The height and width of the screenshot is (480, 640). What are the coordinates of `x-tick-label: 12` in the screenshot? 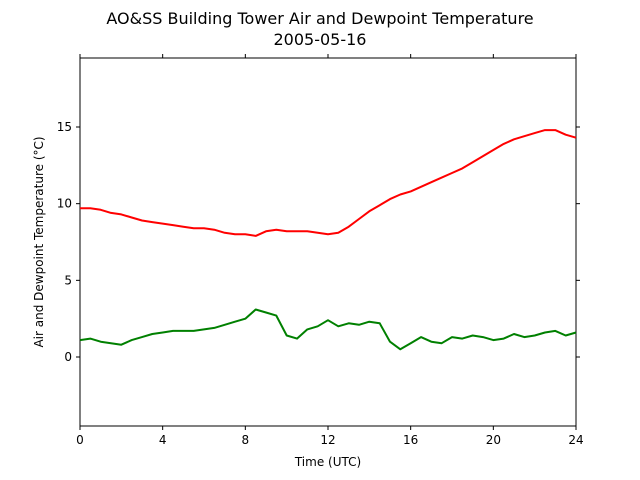 It's located at (327, 440).